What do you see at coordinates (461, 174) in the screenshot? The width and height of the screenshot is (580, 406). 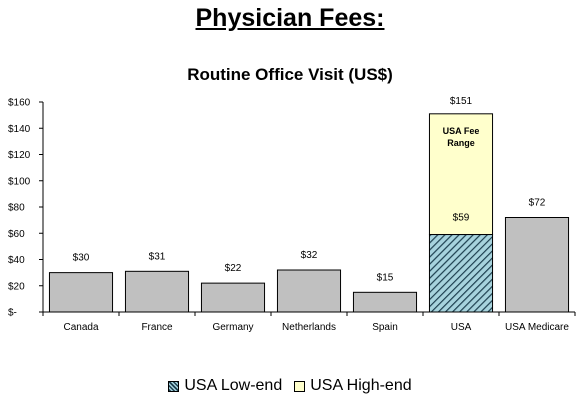 I see `bar-usa-high-end` at bounding box center [461, 174].